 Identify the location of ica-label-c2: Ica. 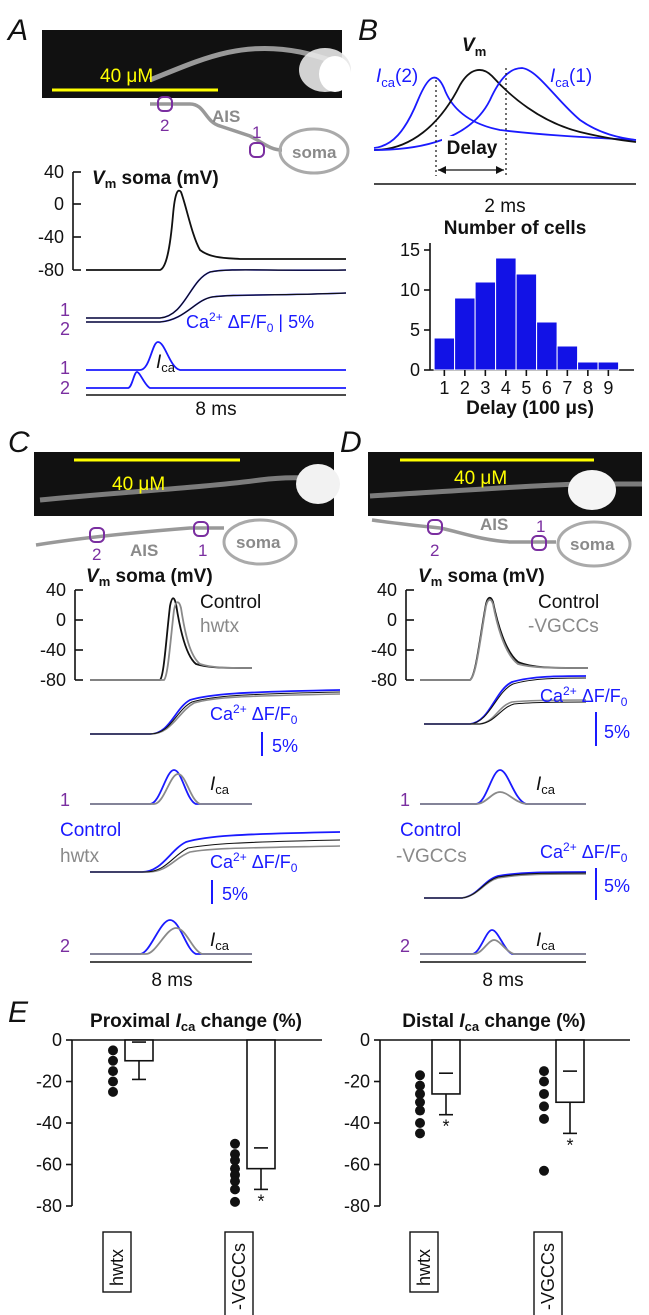
(220, 941).